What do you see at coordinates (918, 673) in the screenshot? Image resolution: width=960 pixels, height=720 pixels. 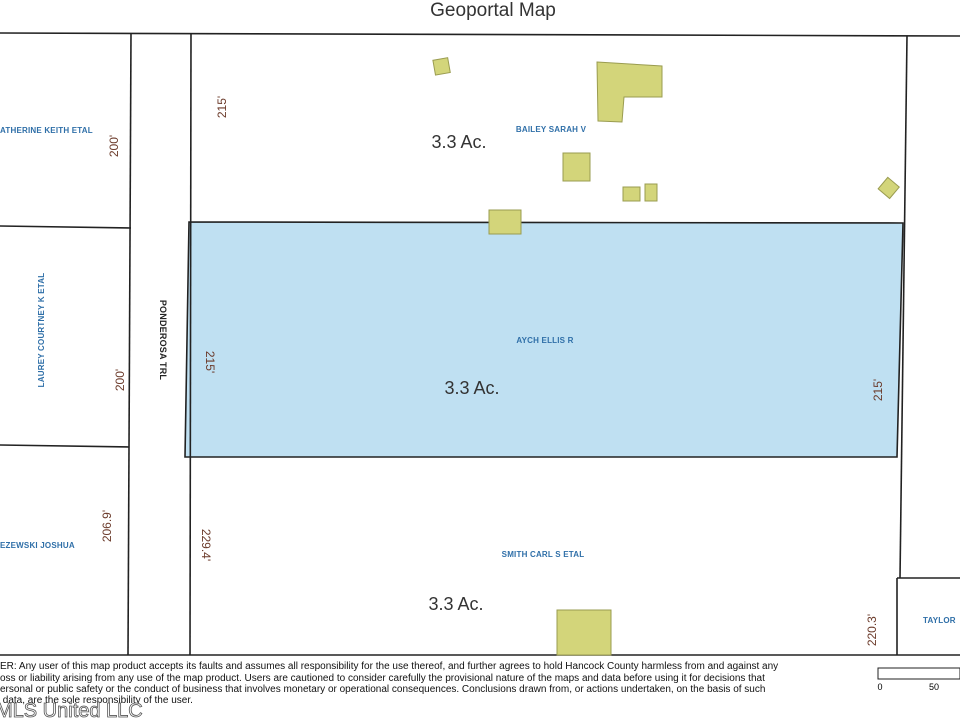 I see `scale-bar` at bounding box center [918, 673].